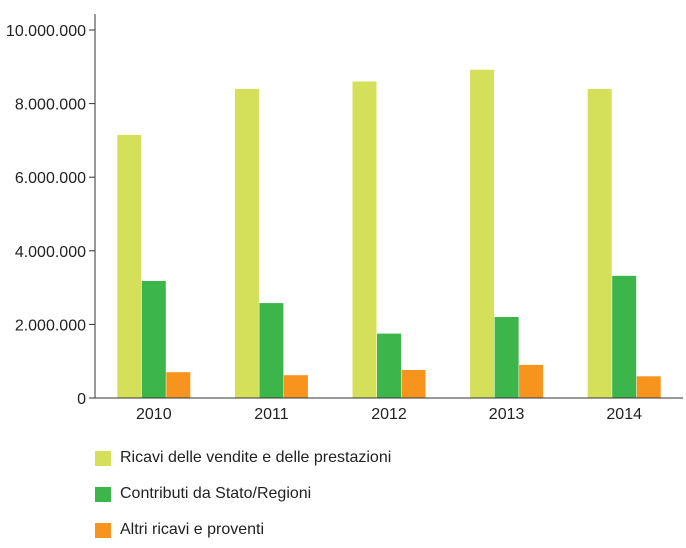  What do you see at coordinates (256, 457) in the screenshot?
I see `legend-label: Ricavi delle vendite e delle prestazioni` at bounding box center [256, 457].